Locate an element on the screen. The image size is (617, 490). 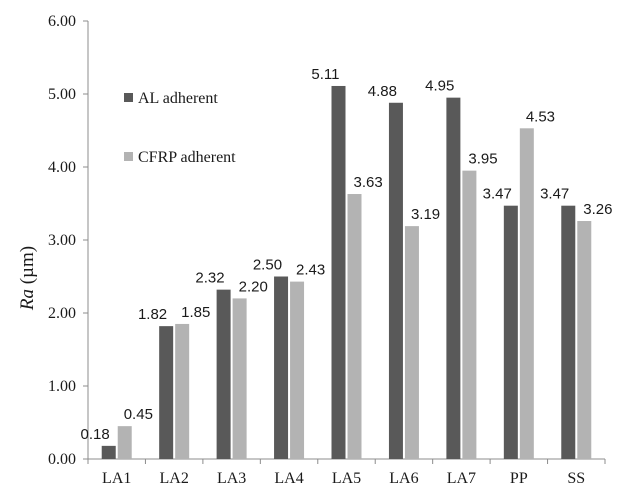
x-tick-label: LA4 is located at coordinates (288, 478).